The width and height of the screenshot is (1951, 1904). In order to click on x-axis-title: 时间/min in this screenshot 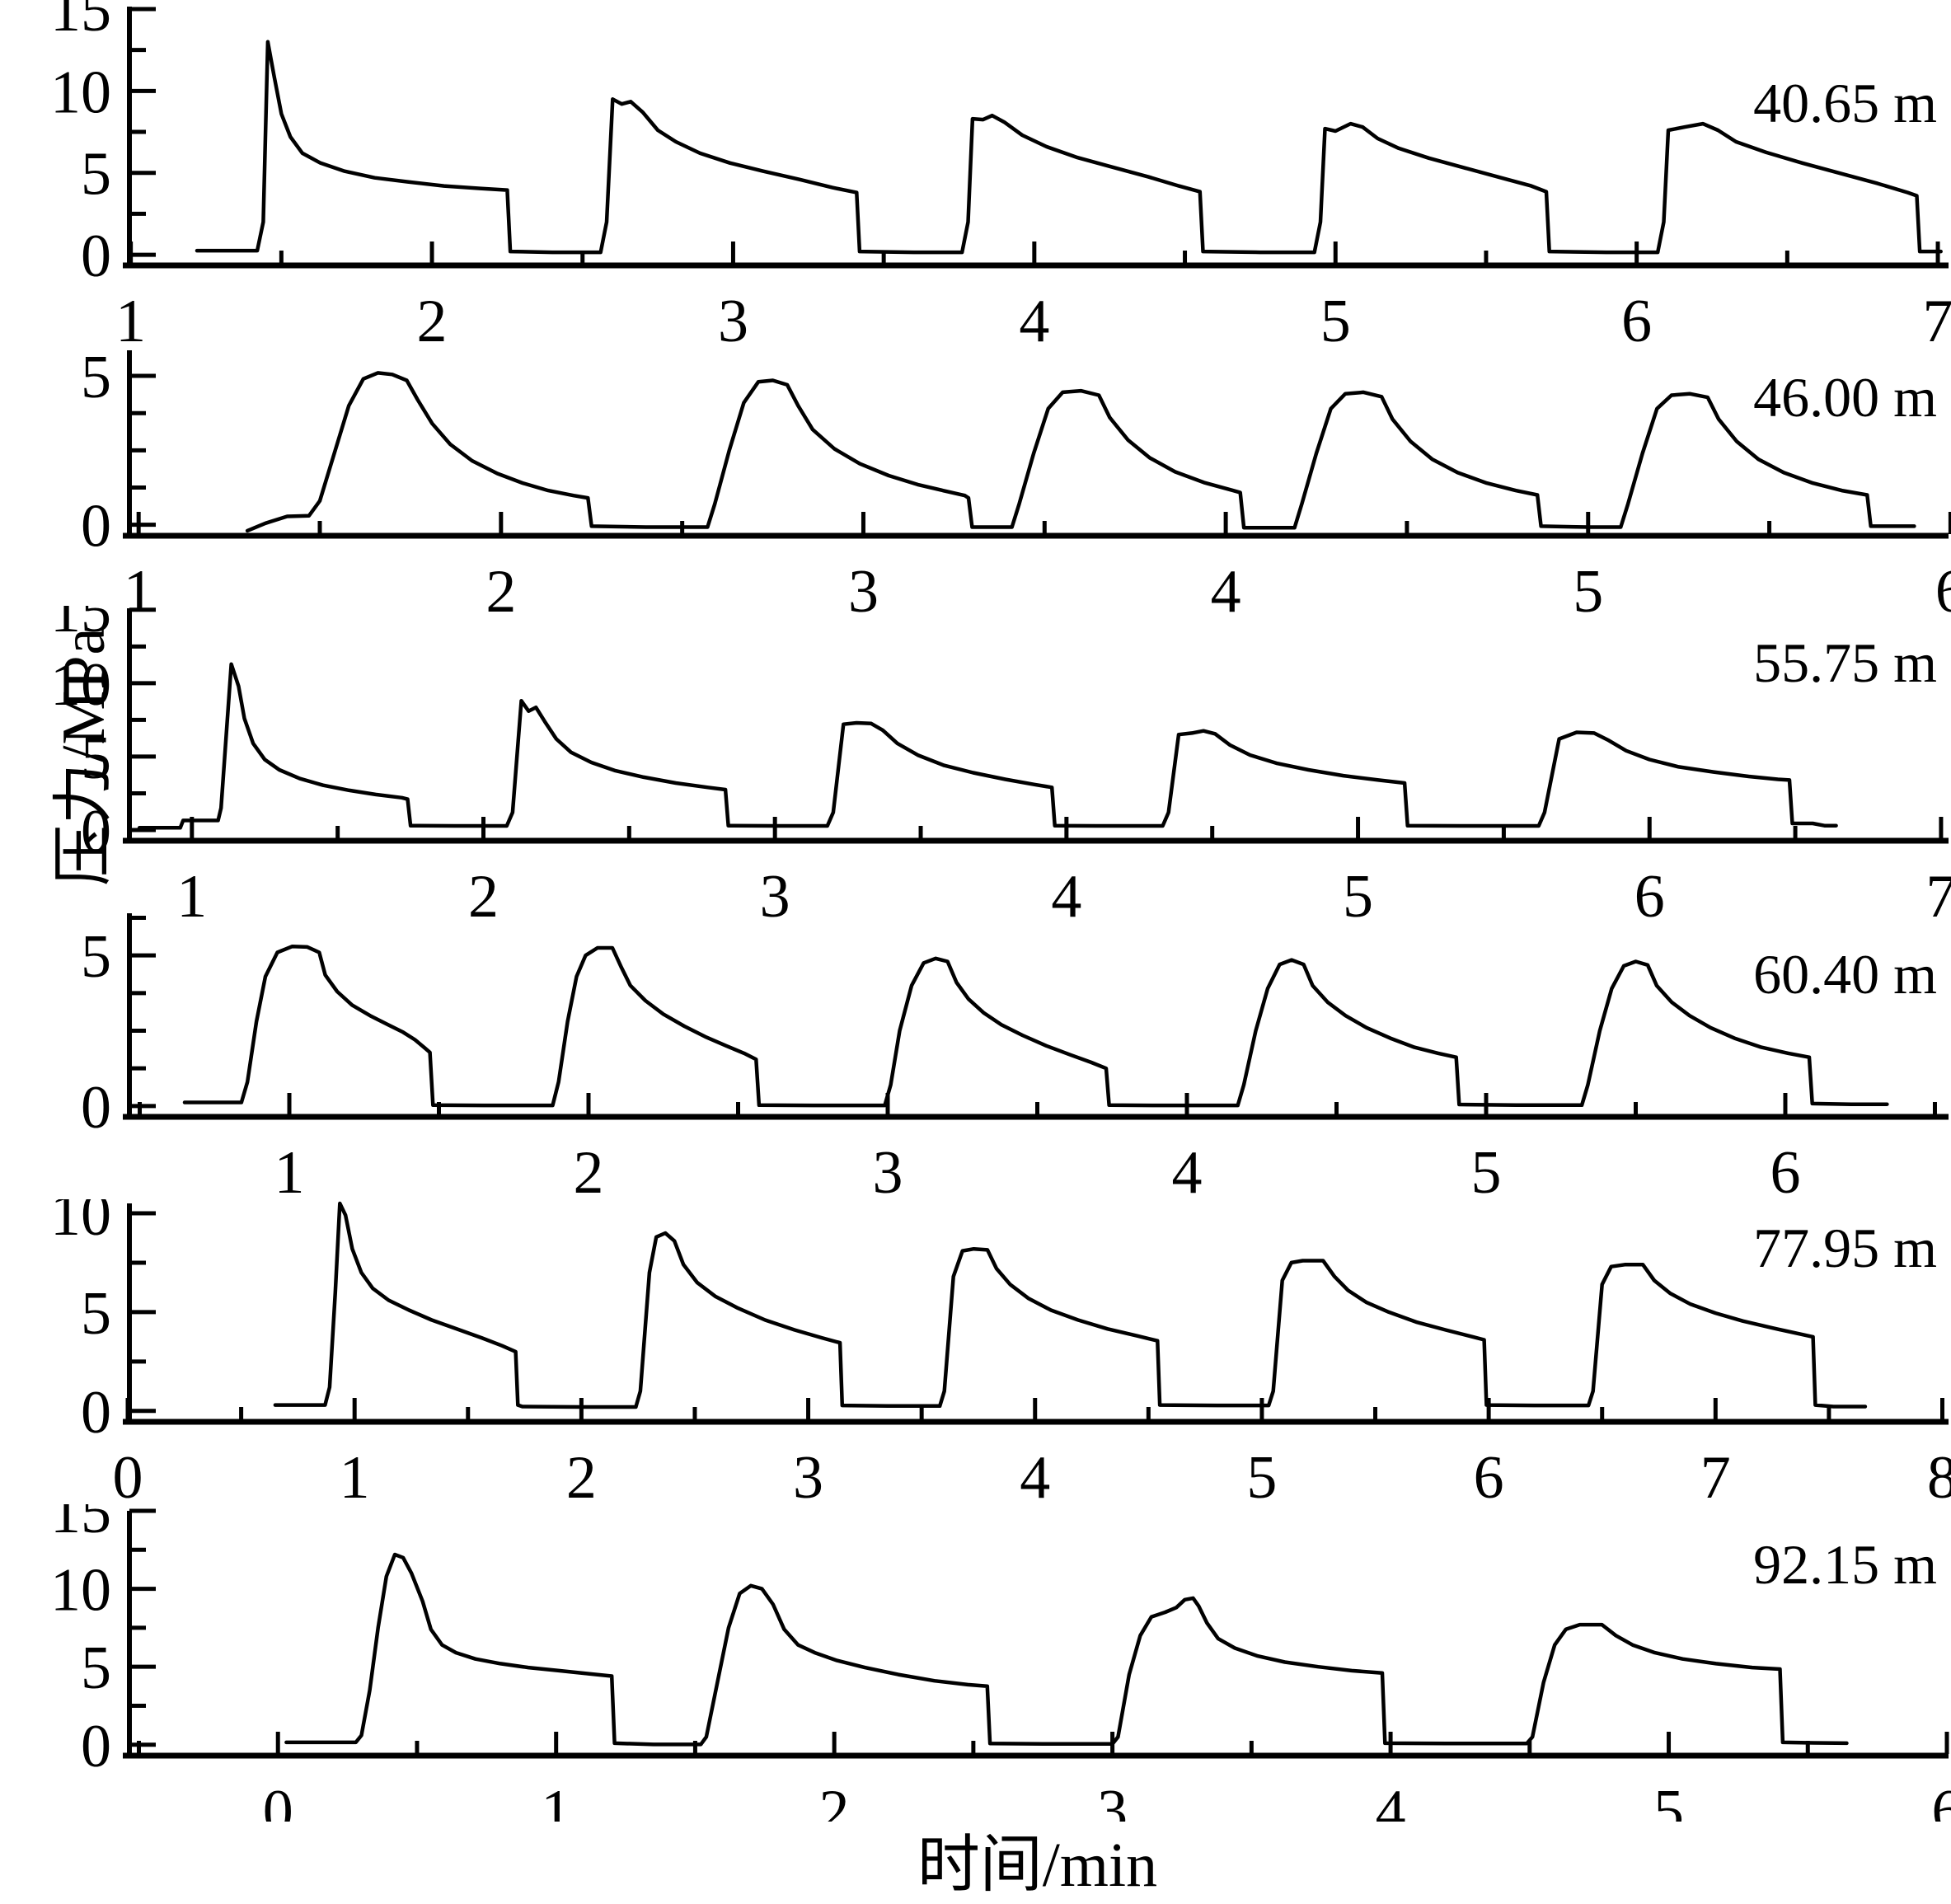, I will do `click(1037, 1858)`.